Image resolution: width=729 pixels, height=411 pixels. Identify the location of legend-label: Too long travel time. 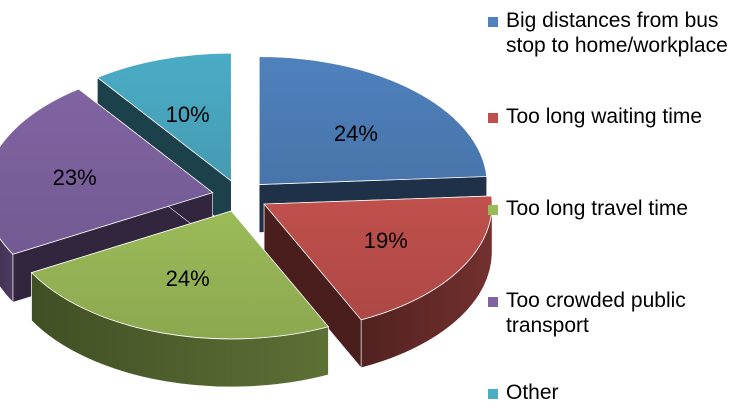
(597, 208).